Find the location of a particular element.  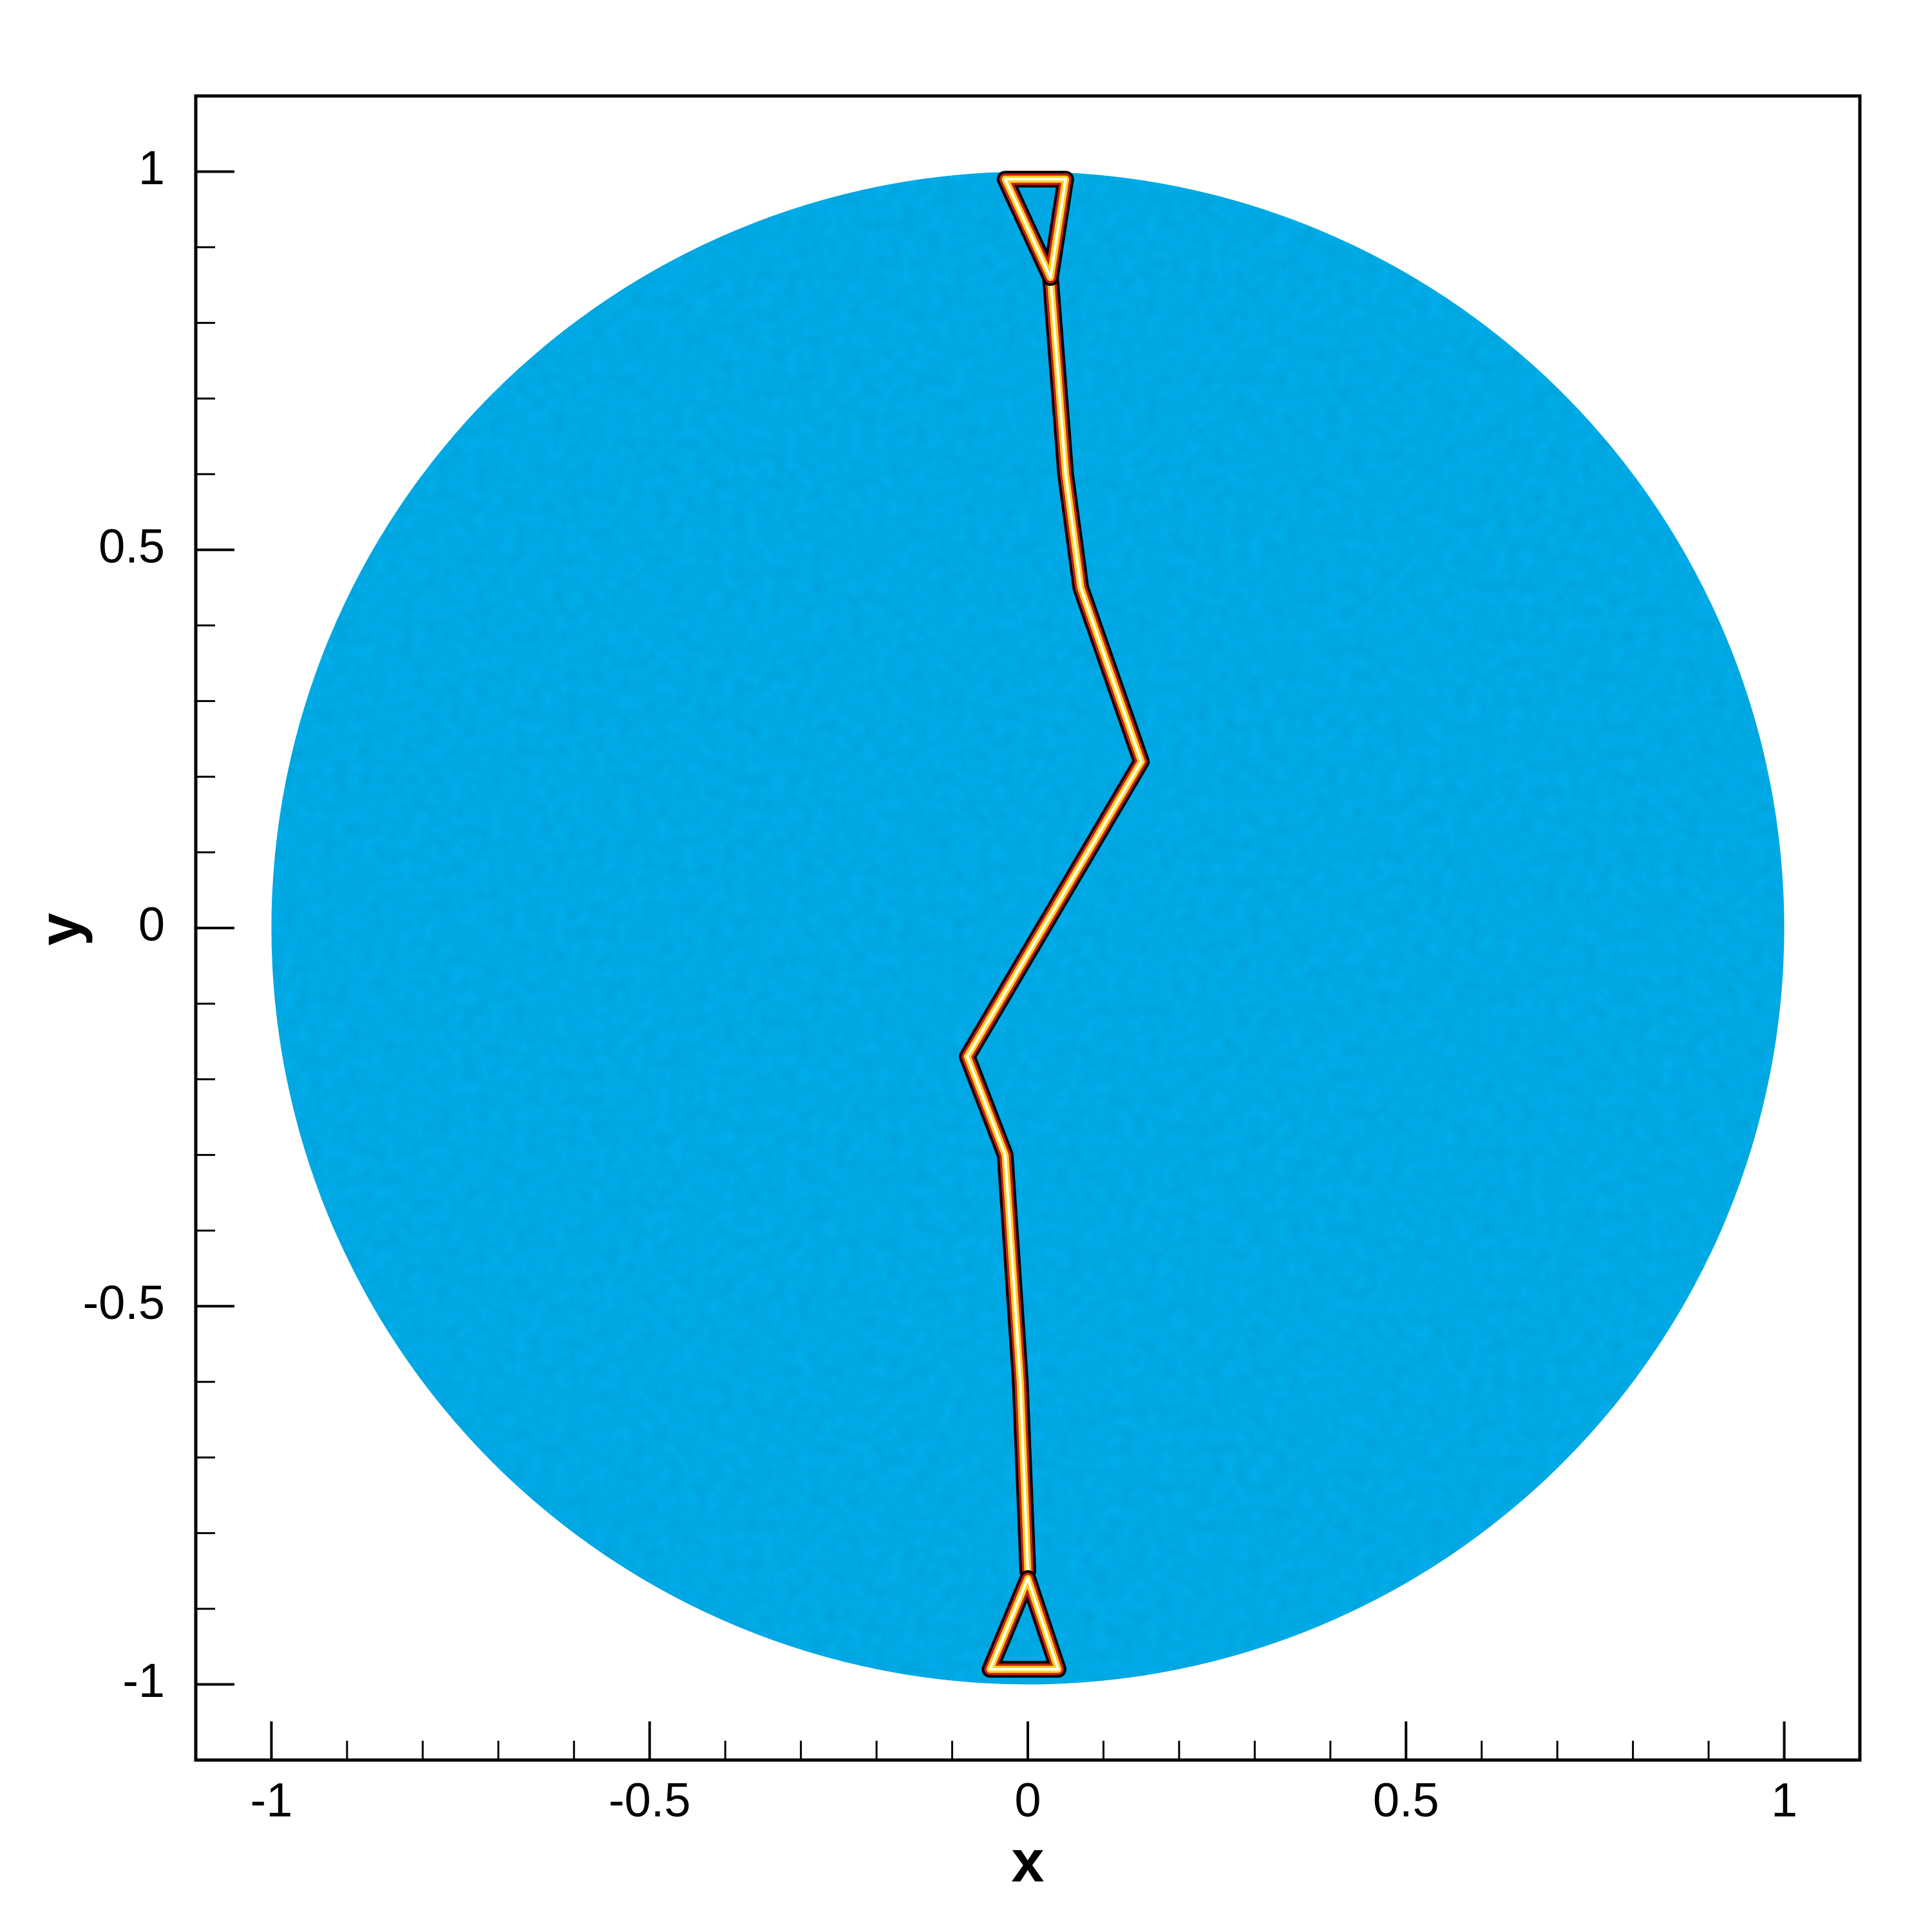

x-tick-label: -0.5 is located at coordinates (650, 1801).